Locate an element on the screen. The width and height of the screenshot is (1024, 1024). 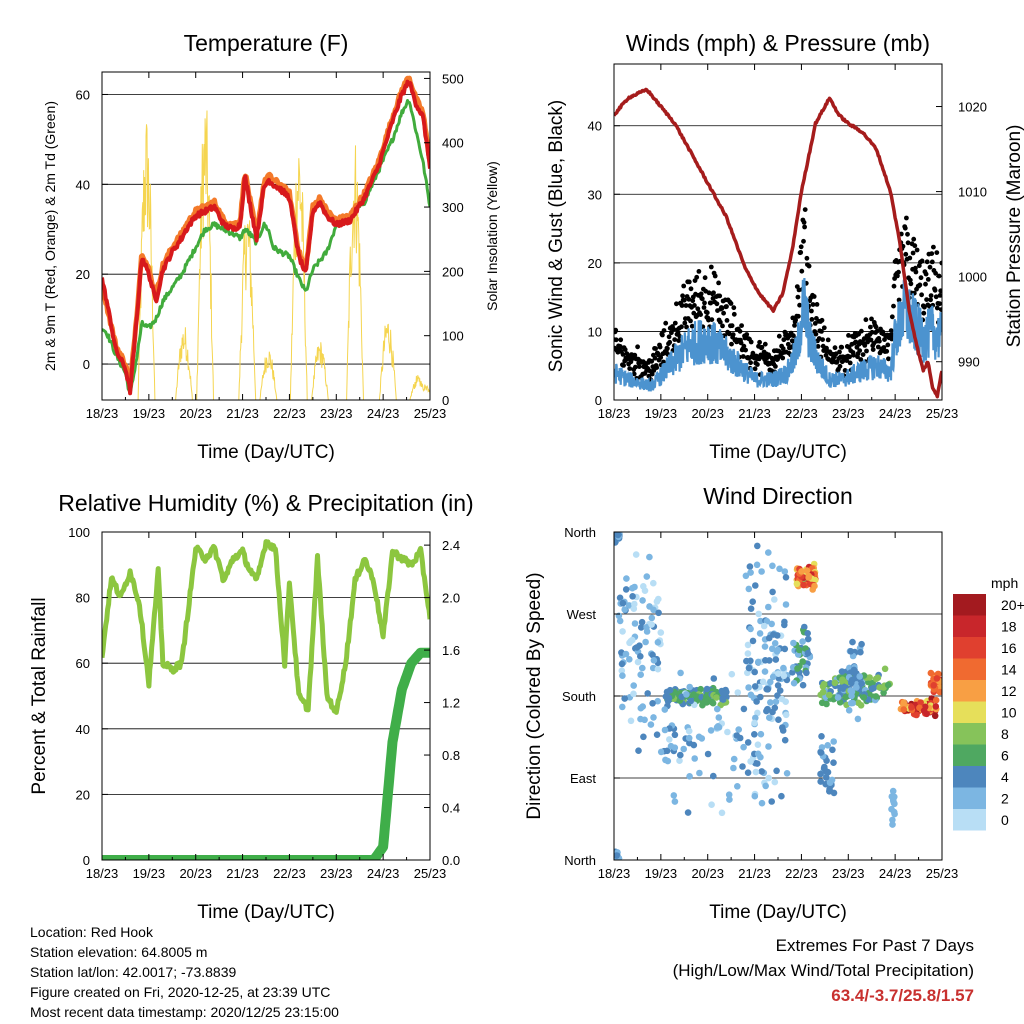
temperature-xlabel: Time (Day/UTC) is located at coordinates (266, 452).